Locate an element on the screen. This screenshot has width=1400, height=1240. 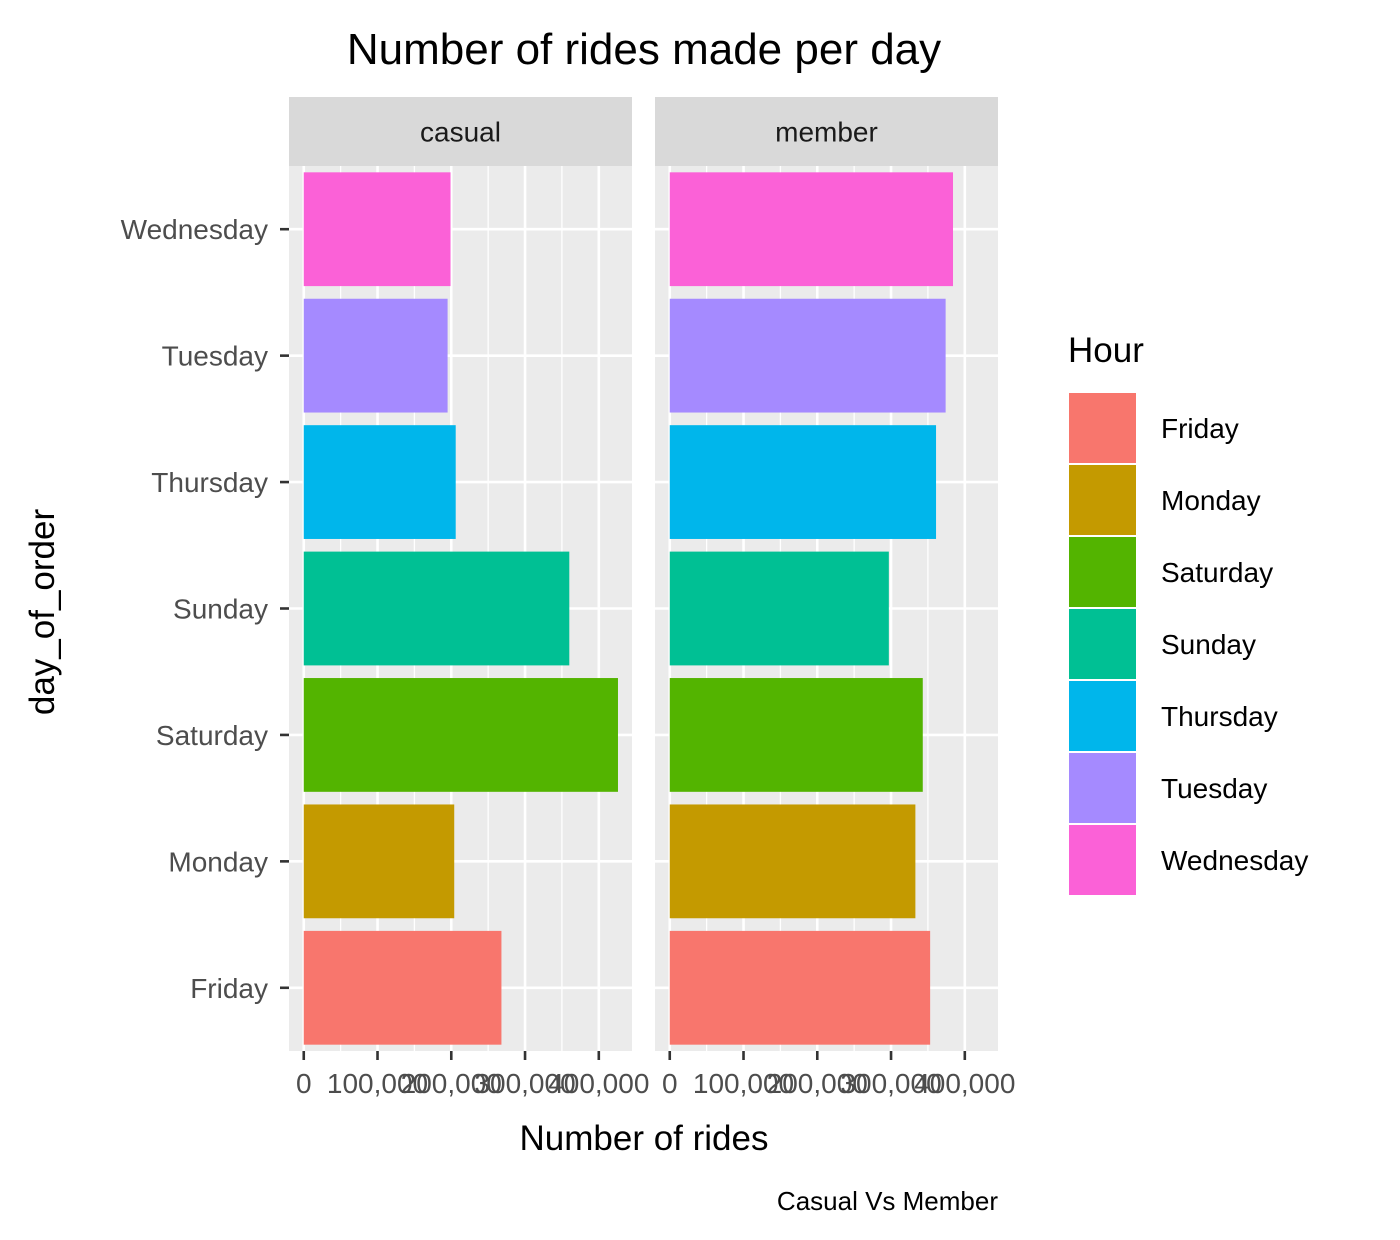
y-tick-label: Monday is located at coordinates (218, 861).